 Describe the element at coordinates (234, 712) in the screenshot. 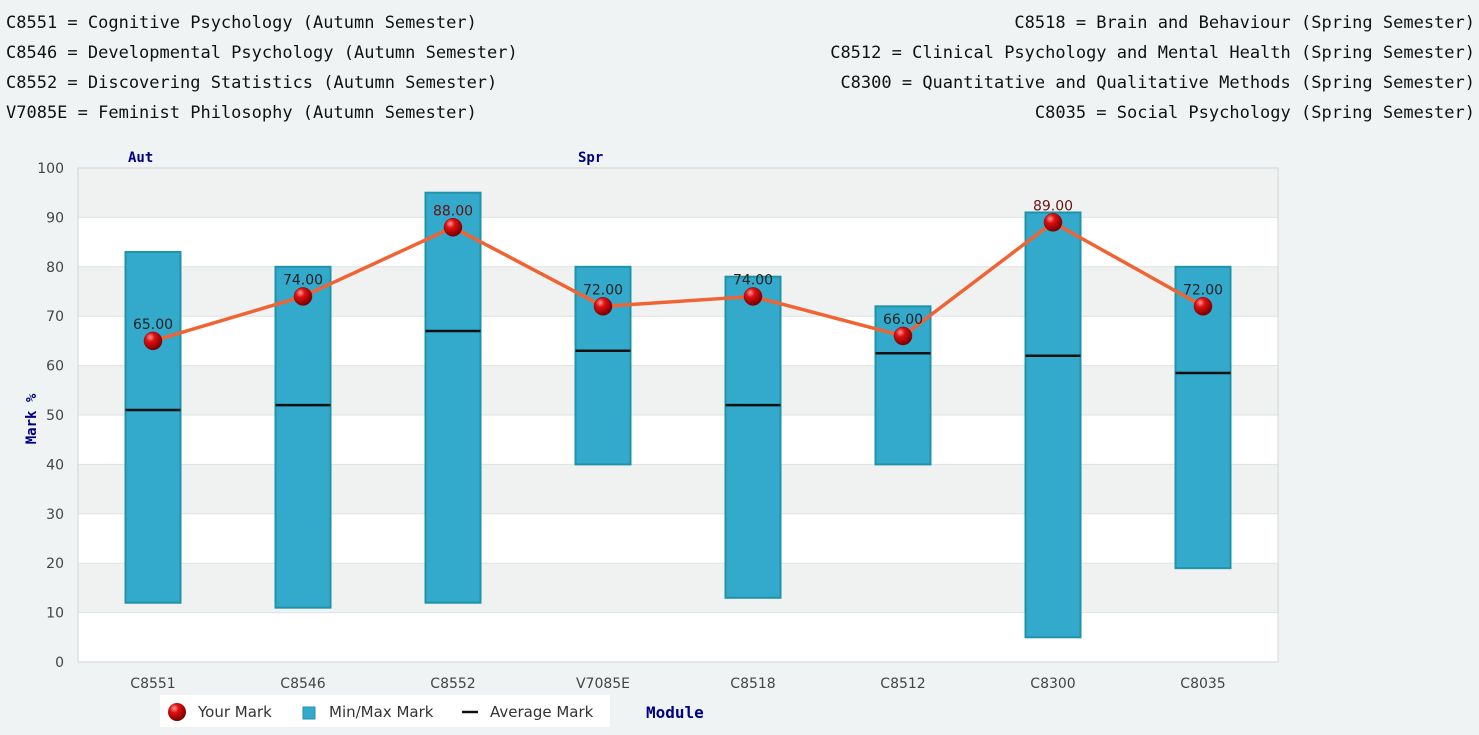

I see `legend-your-mark-label: Your Mark` at that location.